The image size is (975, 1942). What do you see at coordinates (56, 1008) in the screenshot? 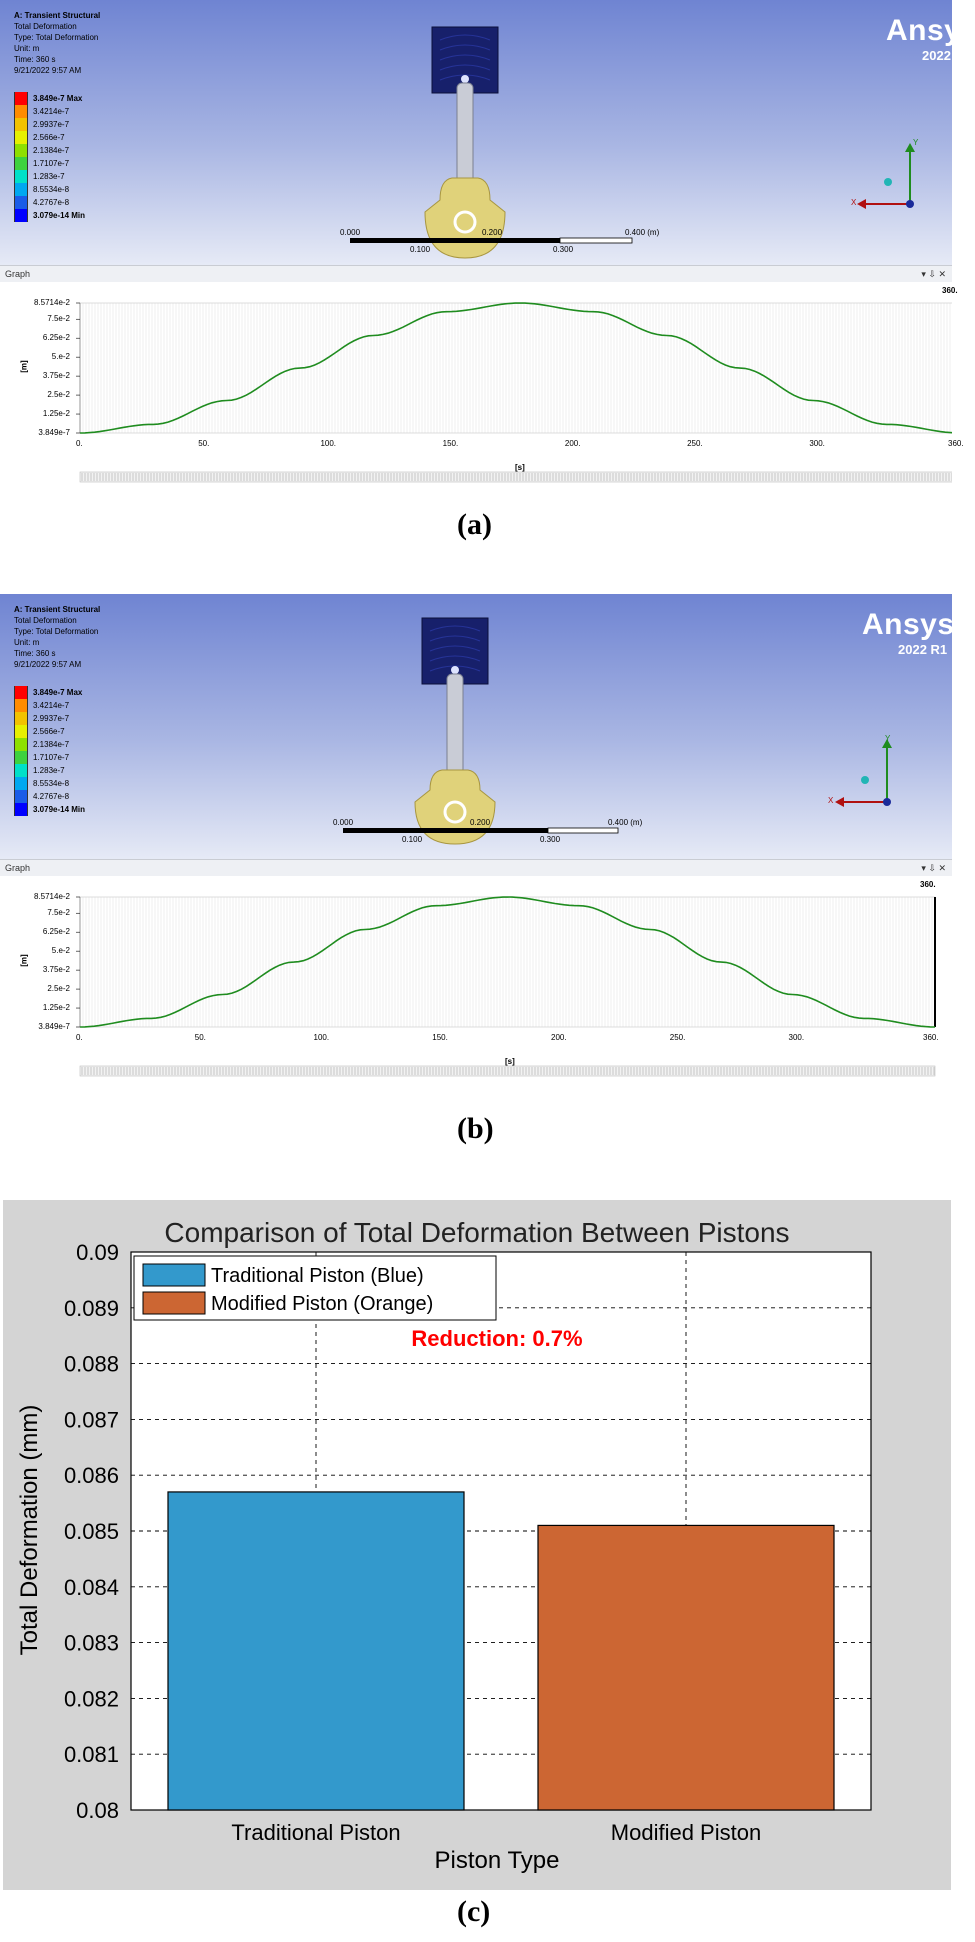
I see `y-tick-label: 1.25e-2` at bounding box center [56, 1008].